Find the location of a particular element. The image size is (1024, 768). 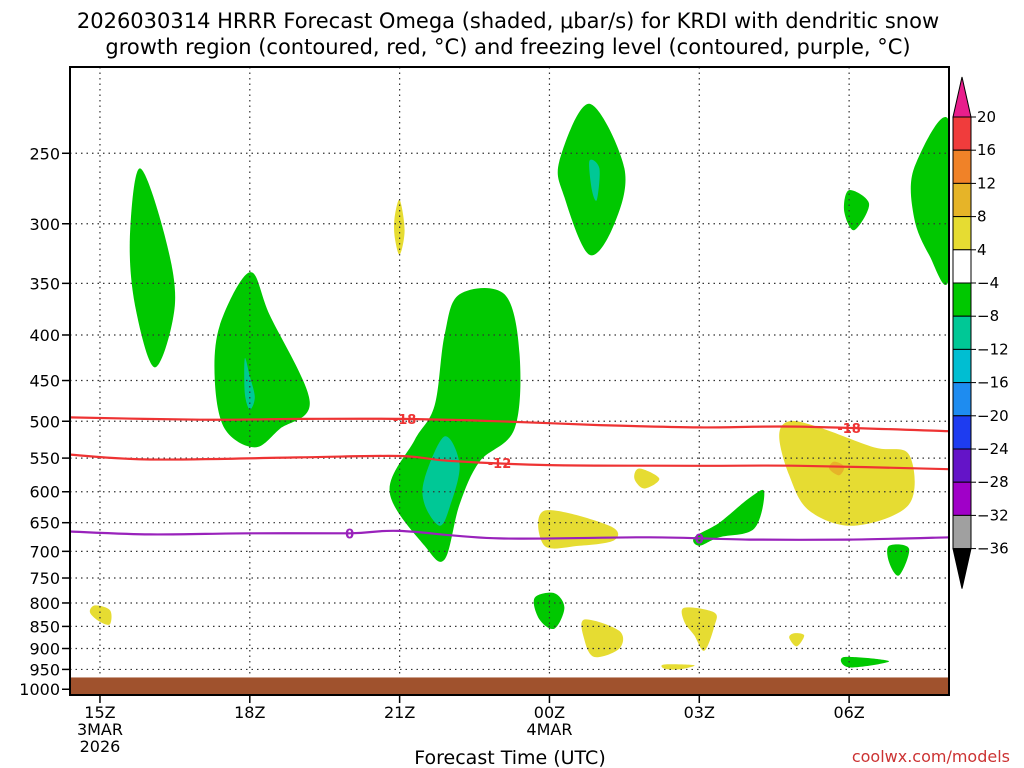

y-tick-label-700: 700 is located at coordinates (44, 551).